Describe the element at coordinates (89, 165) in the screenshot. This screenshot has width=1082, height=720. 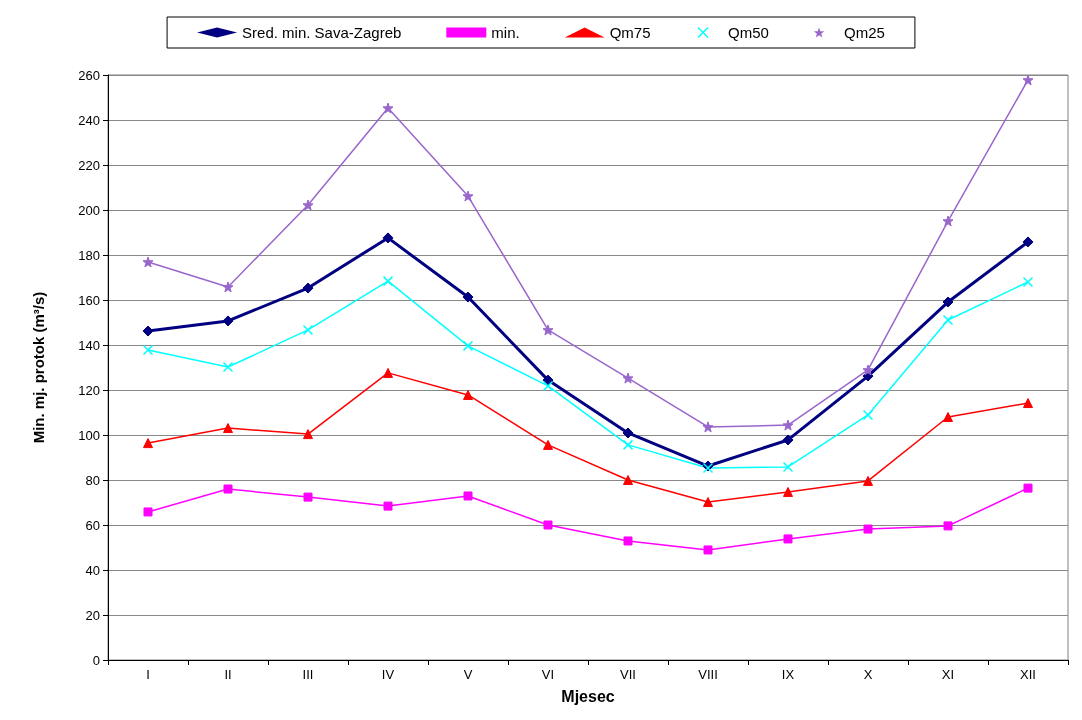
I see `y-tick-label: 220` at that location.